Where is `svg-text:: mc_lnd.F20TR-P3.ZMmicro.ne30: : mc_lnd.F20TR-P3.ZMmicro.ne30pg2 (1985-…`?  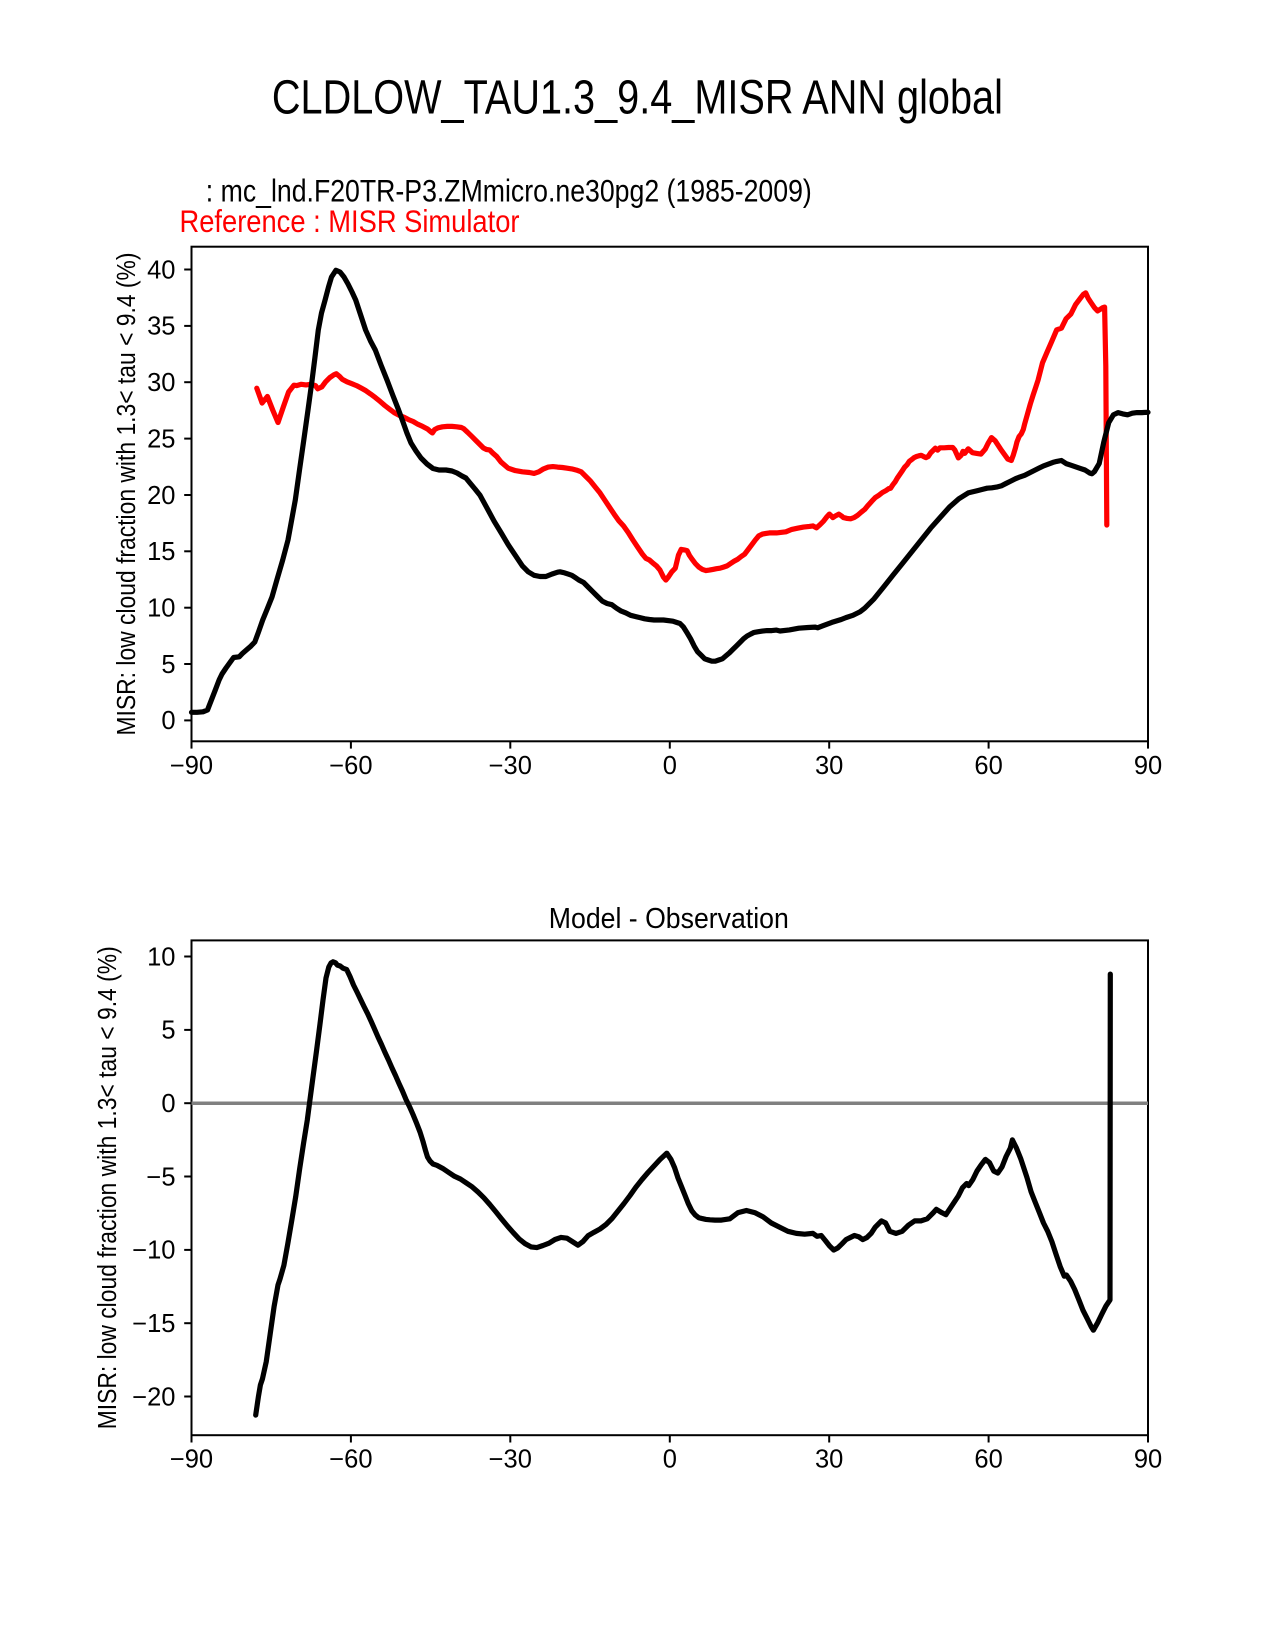 svg-text:: mc_lnd.F20TR-P3.ZMmicro.ne30: : mc_lnd.F20TR-P3.ZMmicro.ne30pg2 (1985-… is located at coordinates (509, 190).